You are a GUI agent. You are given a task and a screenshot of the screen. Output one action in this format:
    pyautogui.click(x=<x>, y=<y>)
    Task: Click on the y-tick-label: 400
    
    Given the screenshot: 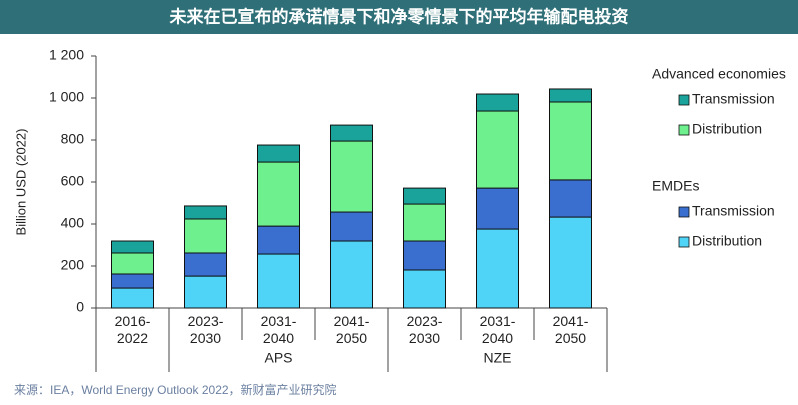 What is the action you would take?
    pyautogui.click(x=73, y=223)
    